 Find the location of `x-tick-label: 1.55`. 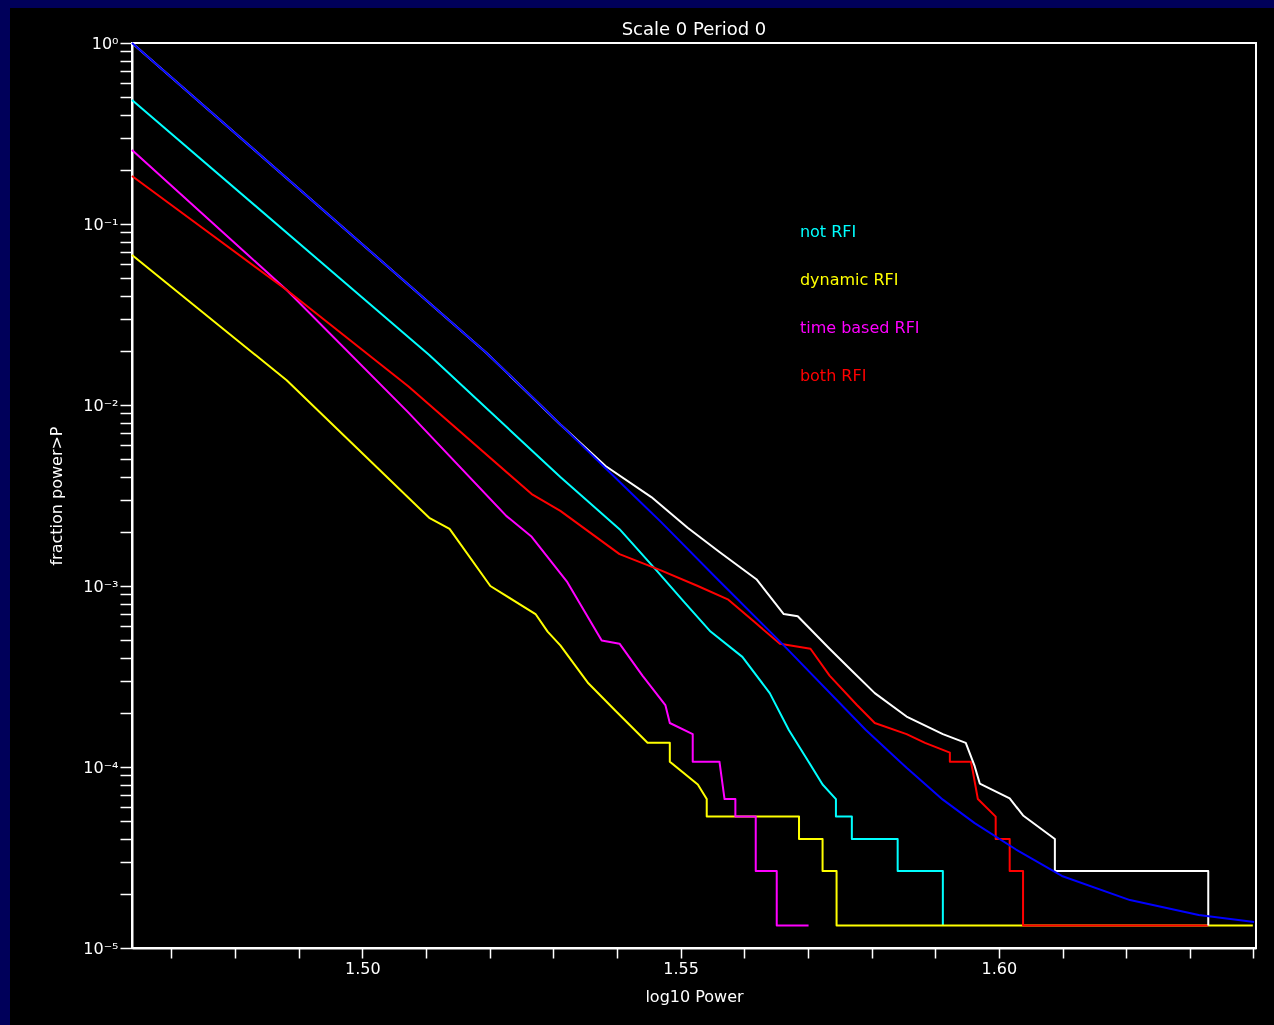

x-tick-label: 1.55 is located at coordinates (681, 968).